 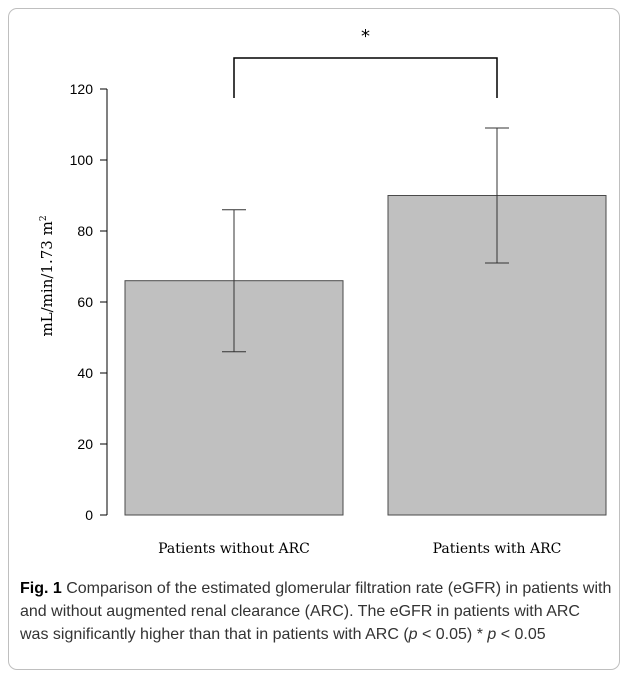 What do you see at coordinates (234, 549) in the screenshot?
I see `category-label-0: Patients without ARC` at bounding box center [234, 549].